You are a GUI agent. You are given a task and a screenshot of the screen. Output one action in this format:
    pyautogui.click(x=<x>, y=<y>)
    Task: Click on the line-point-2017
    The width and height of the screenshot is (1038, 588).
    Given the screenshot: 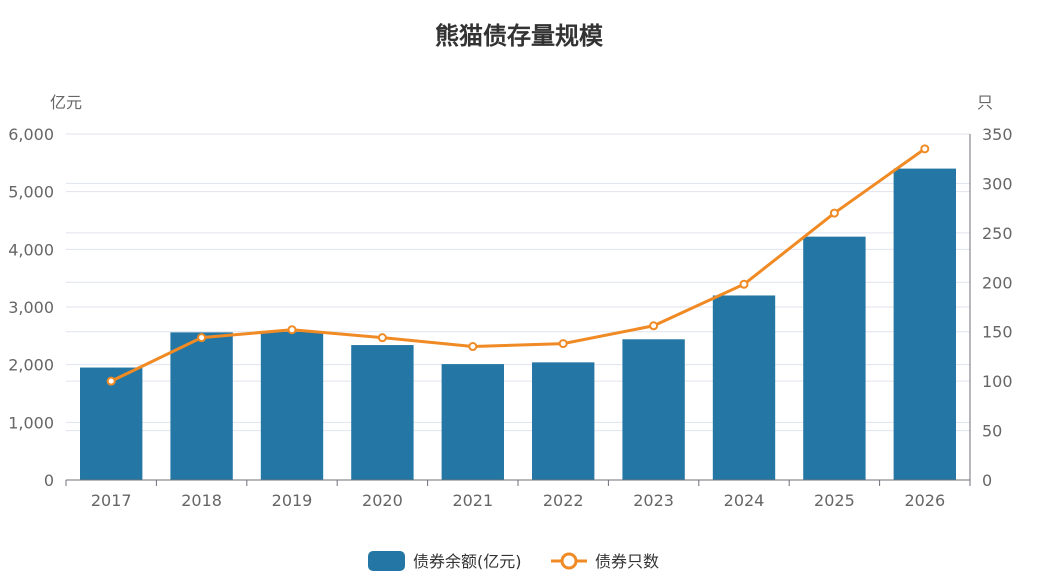 What is the action you would take?
    pyautogui.click(x=111, y=381)
    